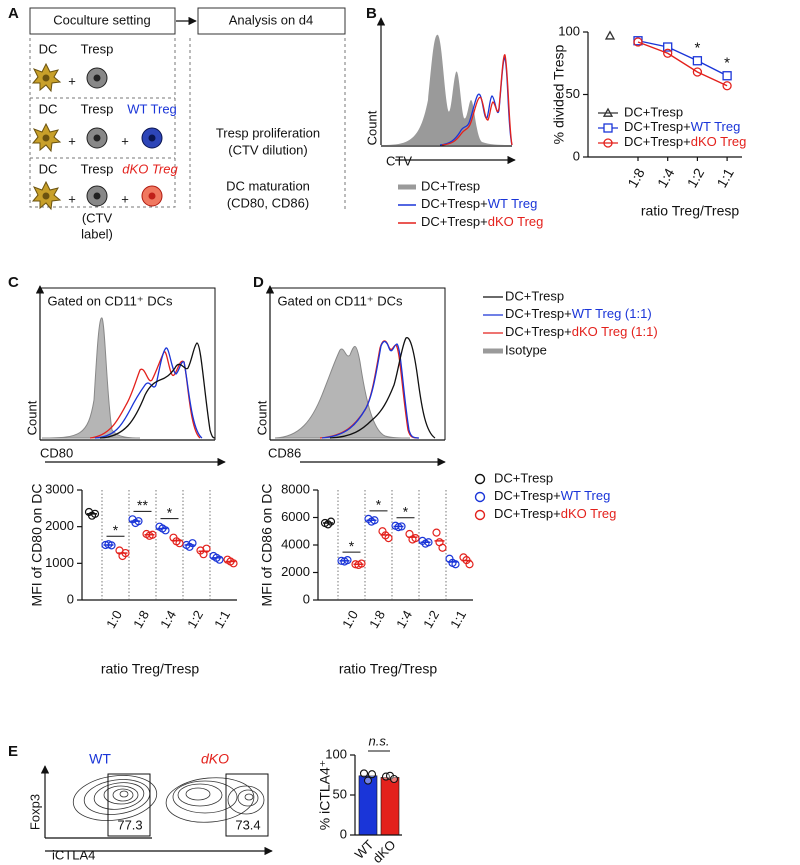 This screenshot has height=865, width=800. Describe the element at coordinates (268, 185) in the screenshot. I see `readout: DC maturation` at that location.